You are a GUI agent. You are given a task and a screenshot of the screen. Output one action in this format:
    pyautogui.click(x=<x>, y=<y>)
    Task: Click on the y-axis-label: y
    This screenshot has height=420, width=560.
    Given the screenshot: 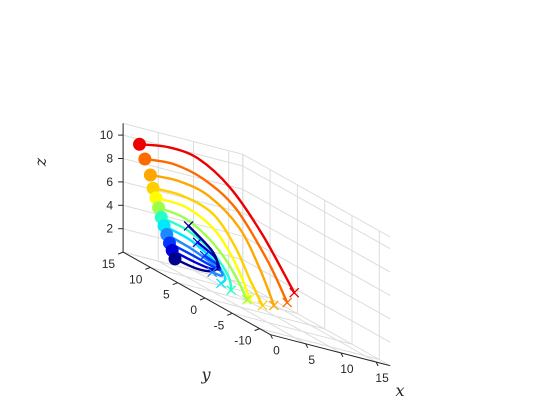 What is the action you would take?
    pyautogui.click(x=205, y=374)
    